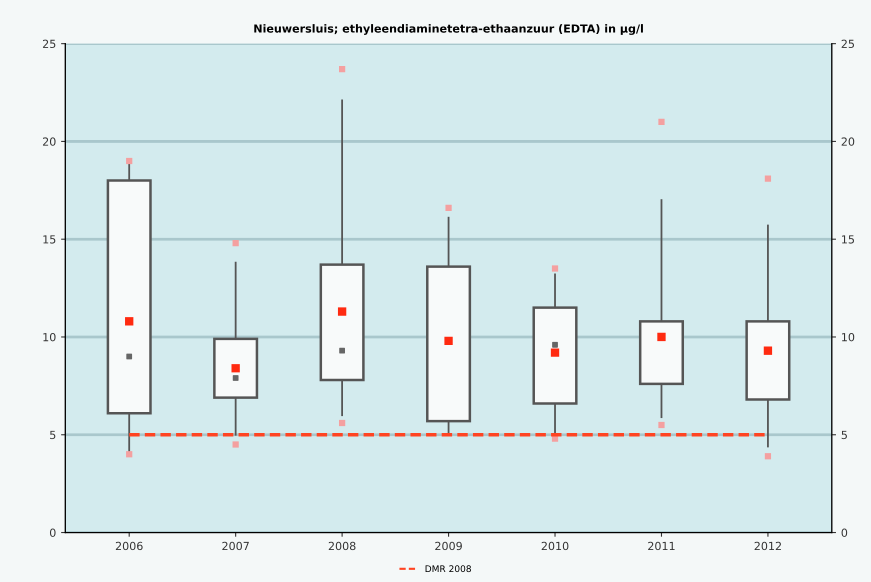 The width and height of the screenshot is (871, 582). Describe the element at coordinates (53, 532) in the screenshot. I see `y-tick-label: 0` at that location.